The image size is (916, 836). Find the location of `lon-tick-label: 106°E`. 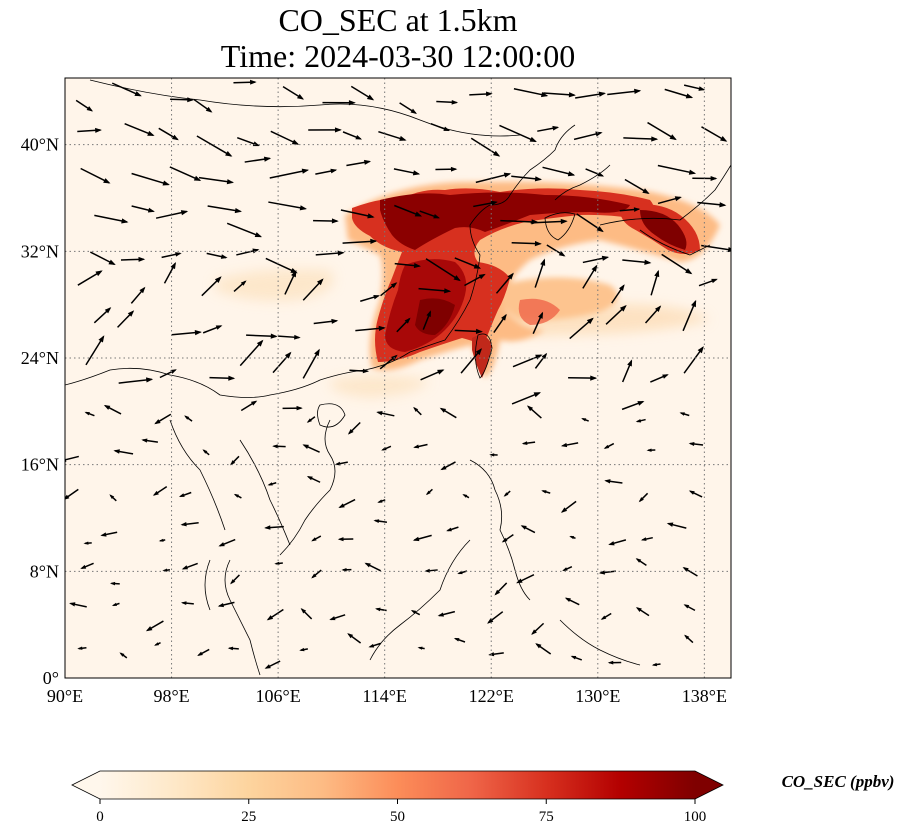

lon-tick-label: 106°E is located at coordinates (278, 696).